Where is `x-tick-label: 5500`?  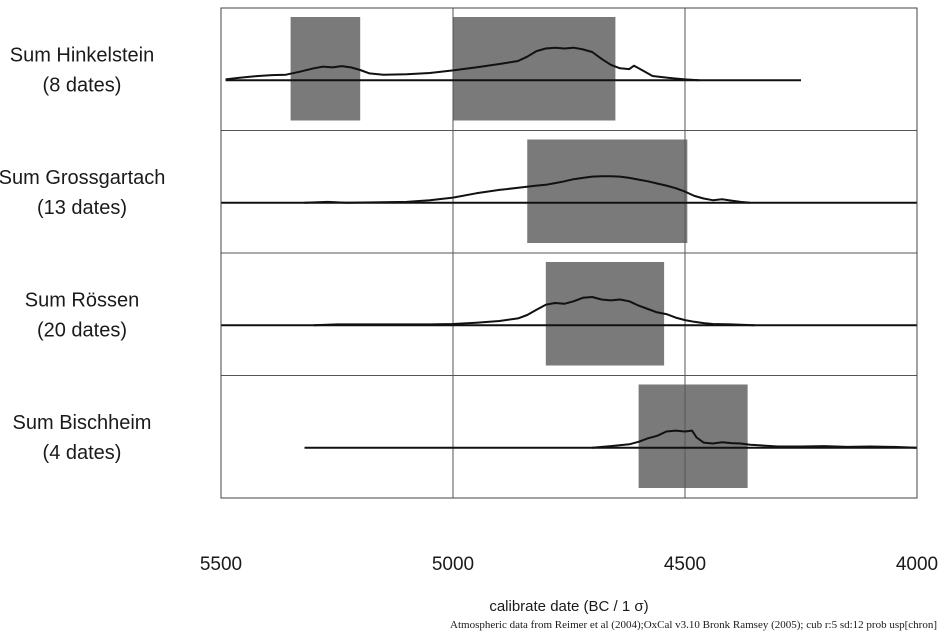
x-tick-label: 5500 is located at coordinates (221, 564).